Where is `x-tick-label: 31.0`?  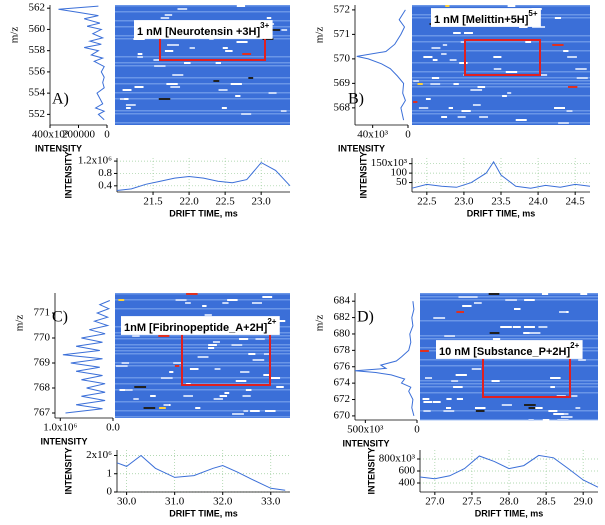 x-tick-label: 31.0 is located at coordinates (175, 502).